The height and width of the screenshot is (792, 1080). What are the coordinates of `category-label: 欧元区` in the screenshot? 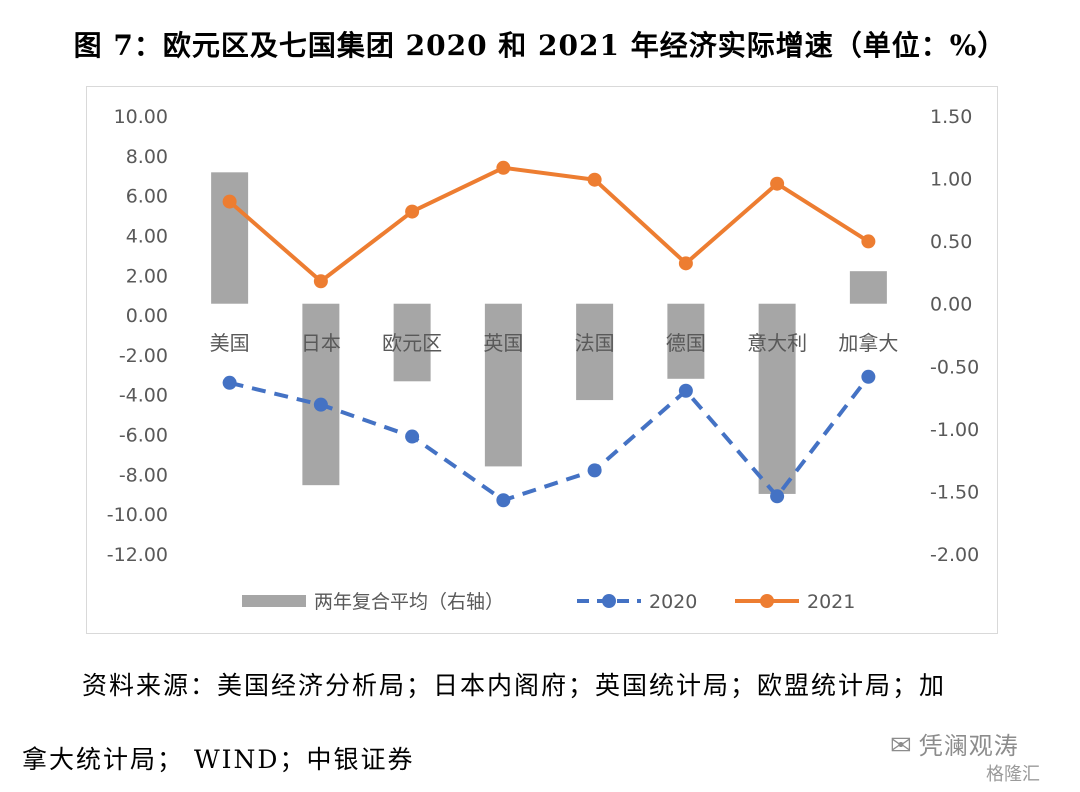 It's located at (412, 343).